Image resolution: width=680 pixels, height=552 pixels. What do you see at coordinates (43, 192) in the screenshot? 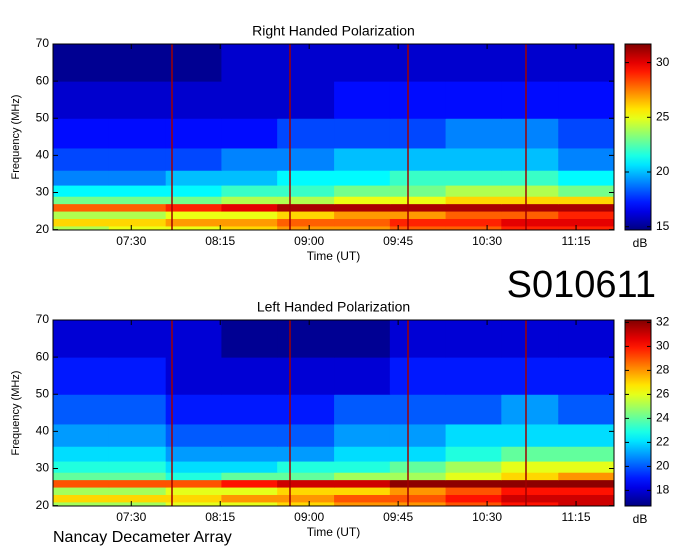
I see `y-tick-label: 30` at bounding box center [43, 192].